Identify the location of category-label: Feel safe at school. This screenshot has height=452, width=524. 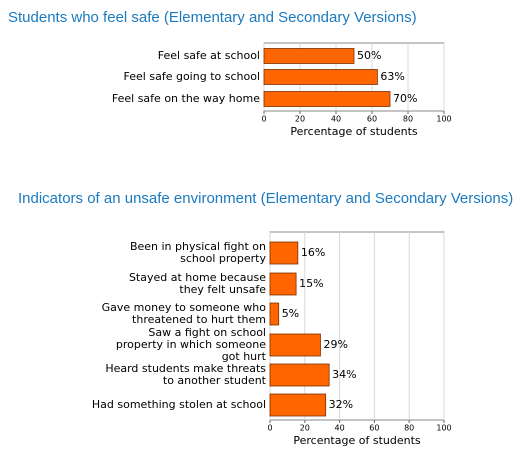
(209, 55).